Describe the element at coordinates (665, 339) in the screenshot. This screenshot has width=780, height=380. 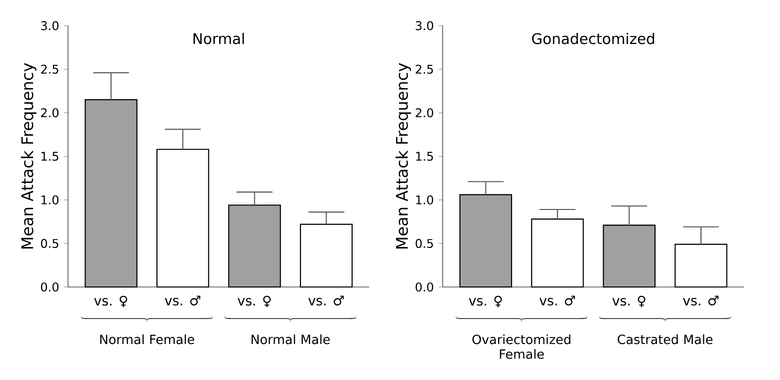
I see `text: Castrated Male` at that location.